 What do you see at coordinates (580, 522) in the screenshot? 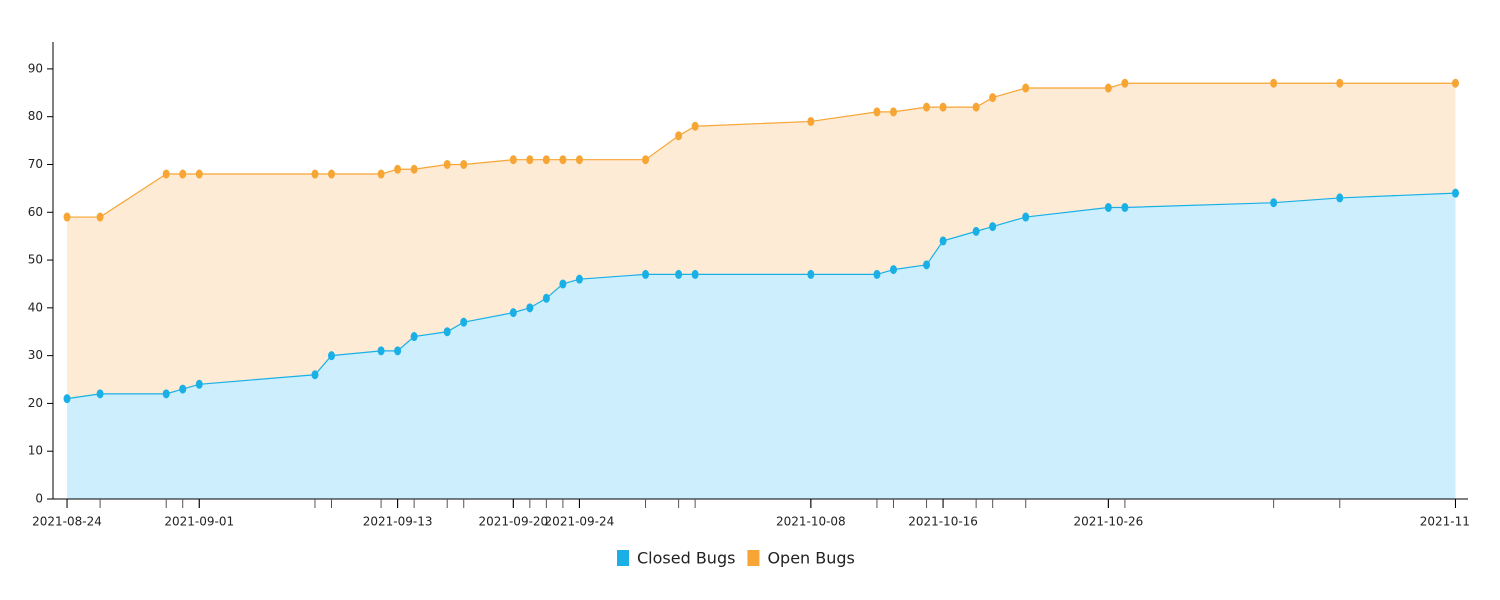
I see `x-tick-label: 2021-09-24` at bounding box center [580, 522].